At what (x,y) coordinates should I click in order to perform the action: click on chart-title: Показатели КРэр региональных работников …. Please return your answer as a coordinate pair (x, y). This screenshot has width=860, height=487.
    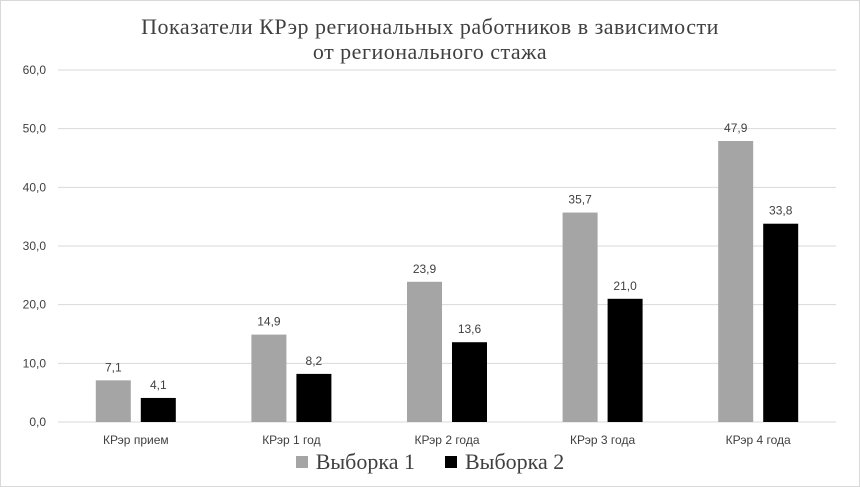
    Looking at the image, I should click on (430, 39).